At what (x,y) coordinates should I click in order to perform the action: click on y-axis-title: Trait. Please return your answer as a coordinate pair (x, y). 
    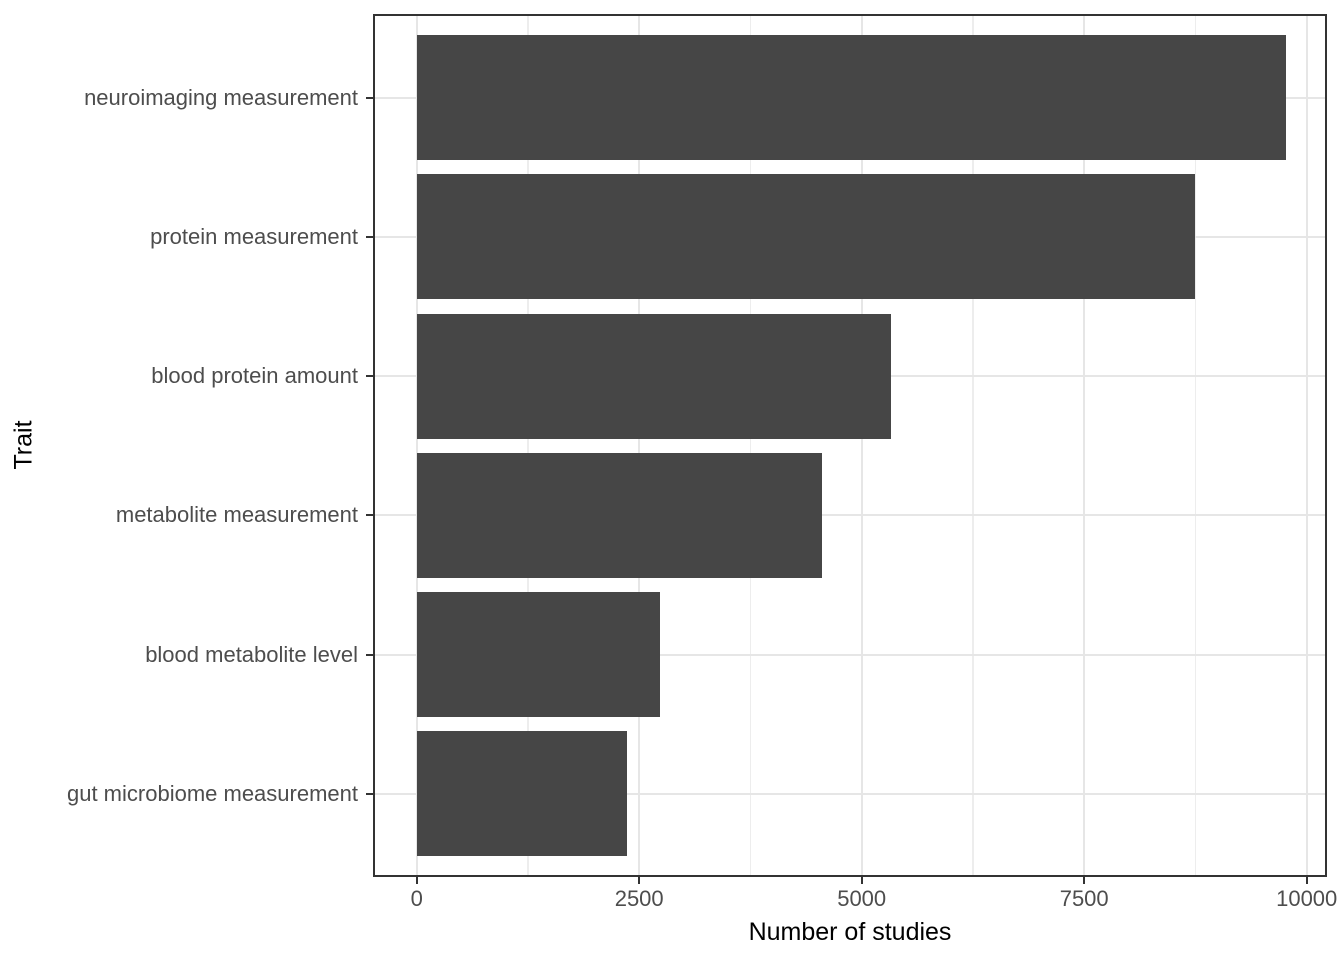
    Looking at the image, I should click on (23, 445).